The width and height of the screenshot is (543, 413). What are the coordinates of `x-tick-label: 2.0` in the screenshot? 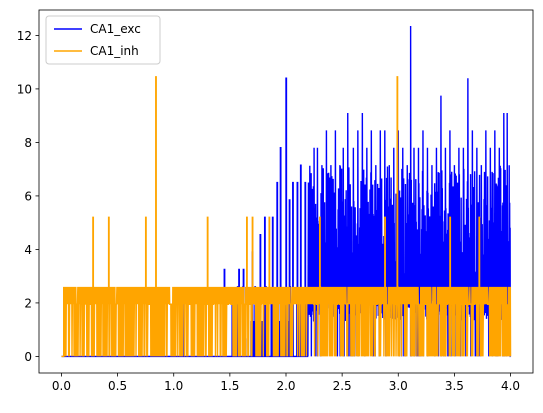 It's located at (285, 386).